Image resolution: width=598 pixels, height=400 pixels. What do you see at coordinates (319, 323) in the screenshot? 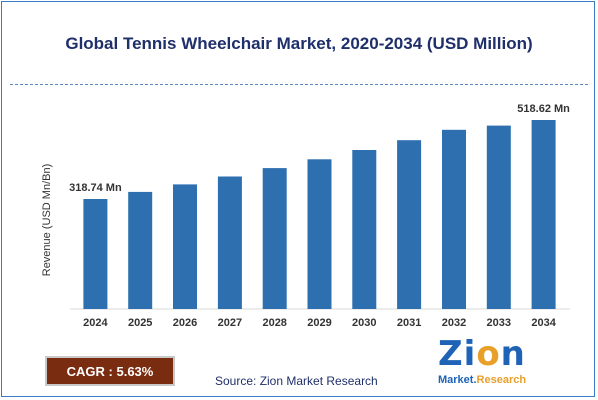
I see `x-tick-label: 2029` at bounding box center [319, 323].